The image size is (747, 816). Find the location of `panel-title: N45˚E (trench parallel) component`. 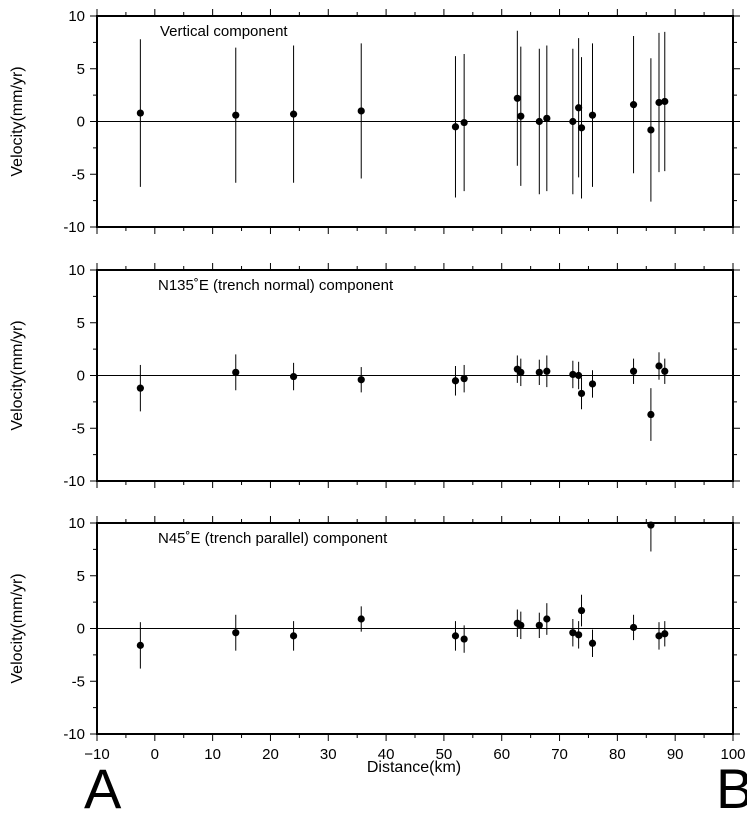

panel-title: N45˚E (trench parallel) component is located at coordinates (273, 538).